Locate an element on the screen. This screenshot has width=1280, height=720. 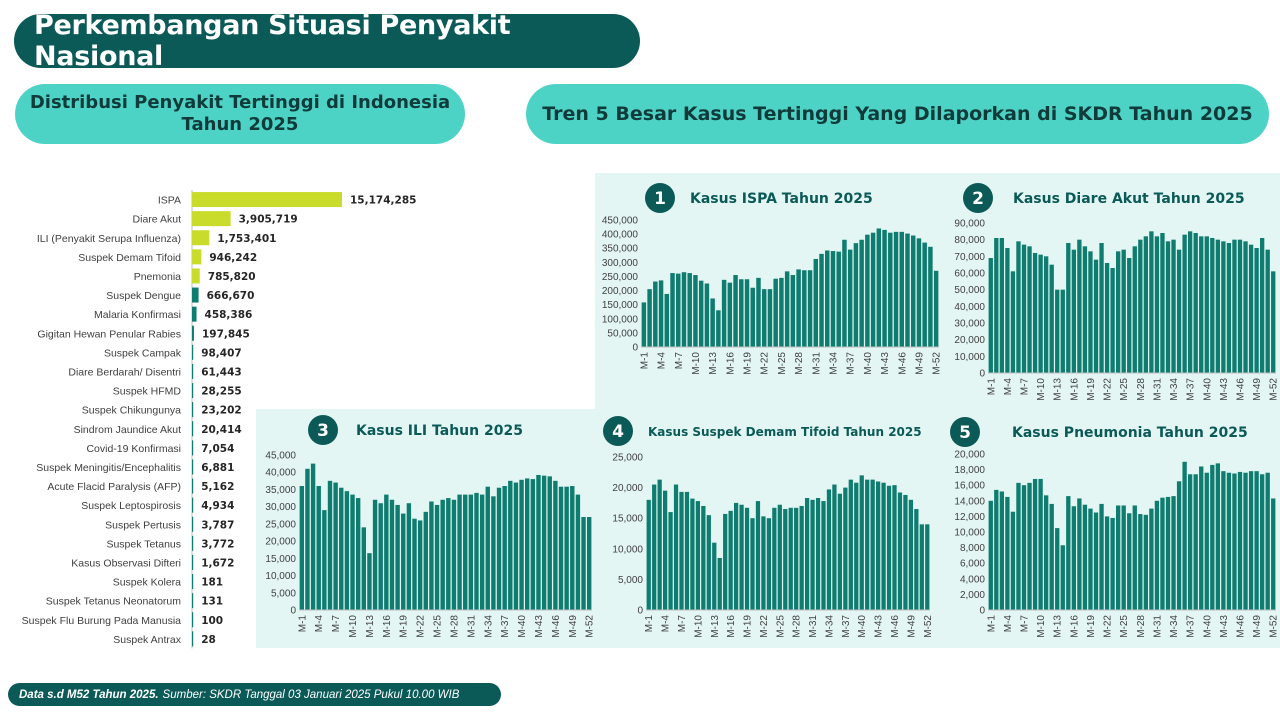
y-tick-label: 35,000 is located at coordinates (280, 490).